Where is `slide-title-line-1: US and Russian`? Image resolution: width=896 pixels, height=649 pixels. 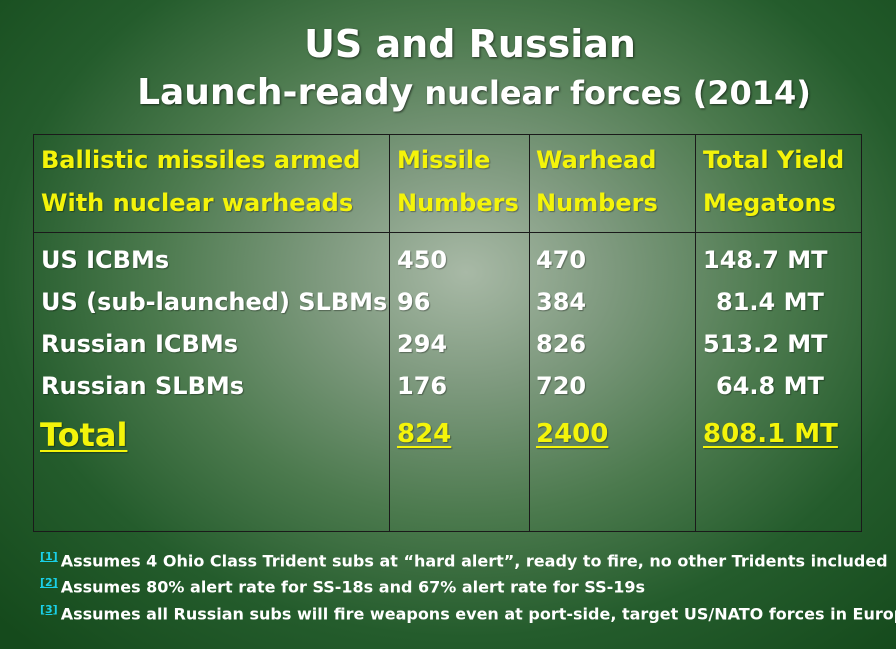 slide-title-line-1: US and Russian is located at coordinates (470, 44).